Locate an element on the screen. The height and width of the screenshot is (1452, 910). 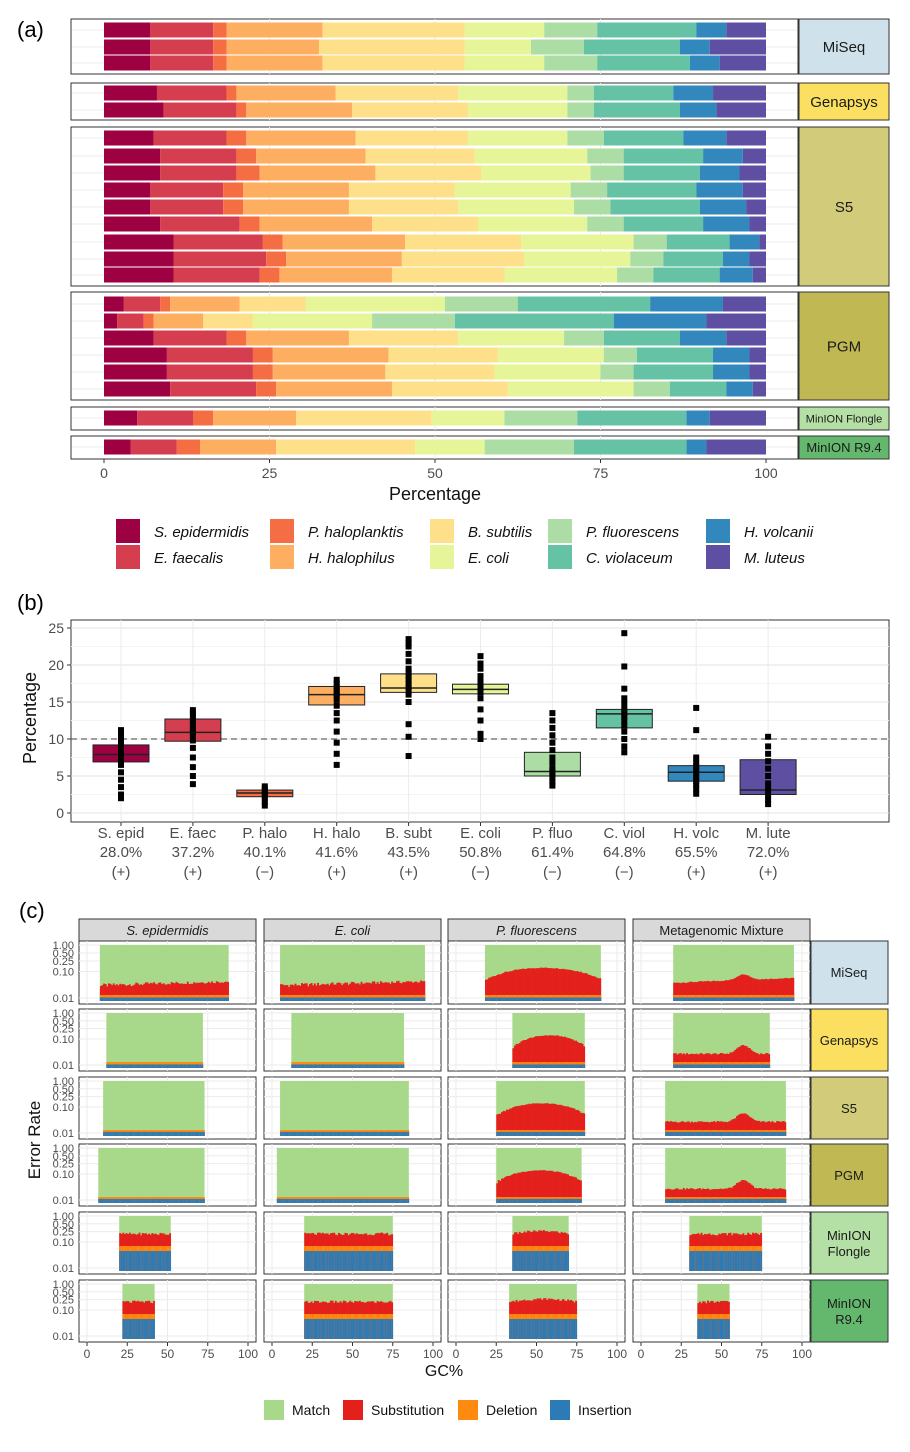
data-point-m-lute is located at coordinates (768, 768).